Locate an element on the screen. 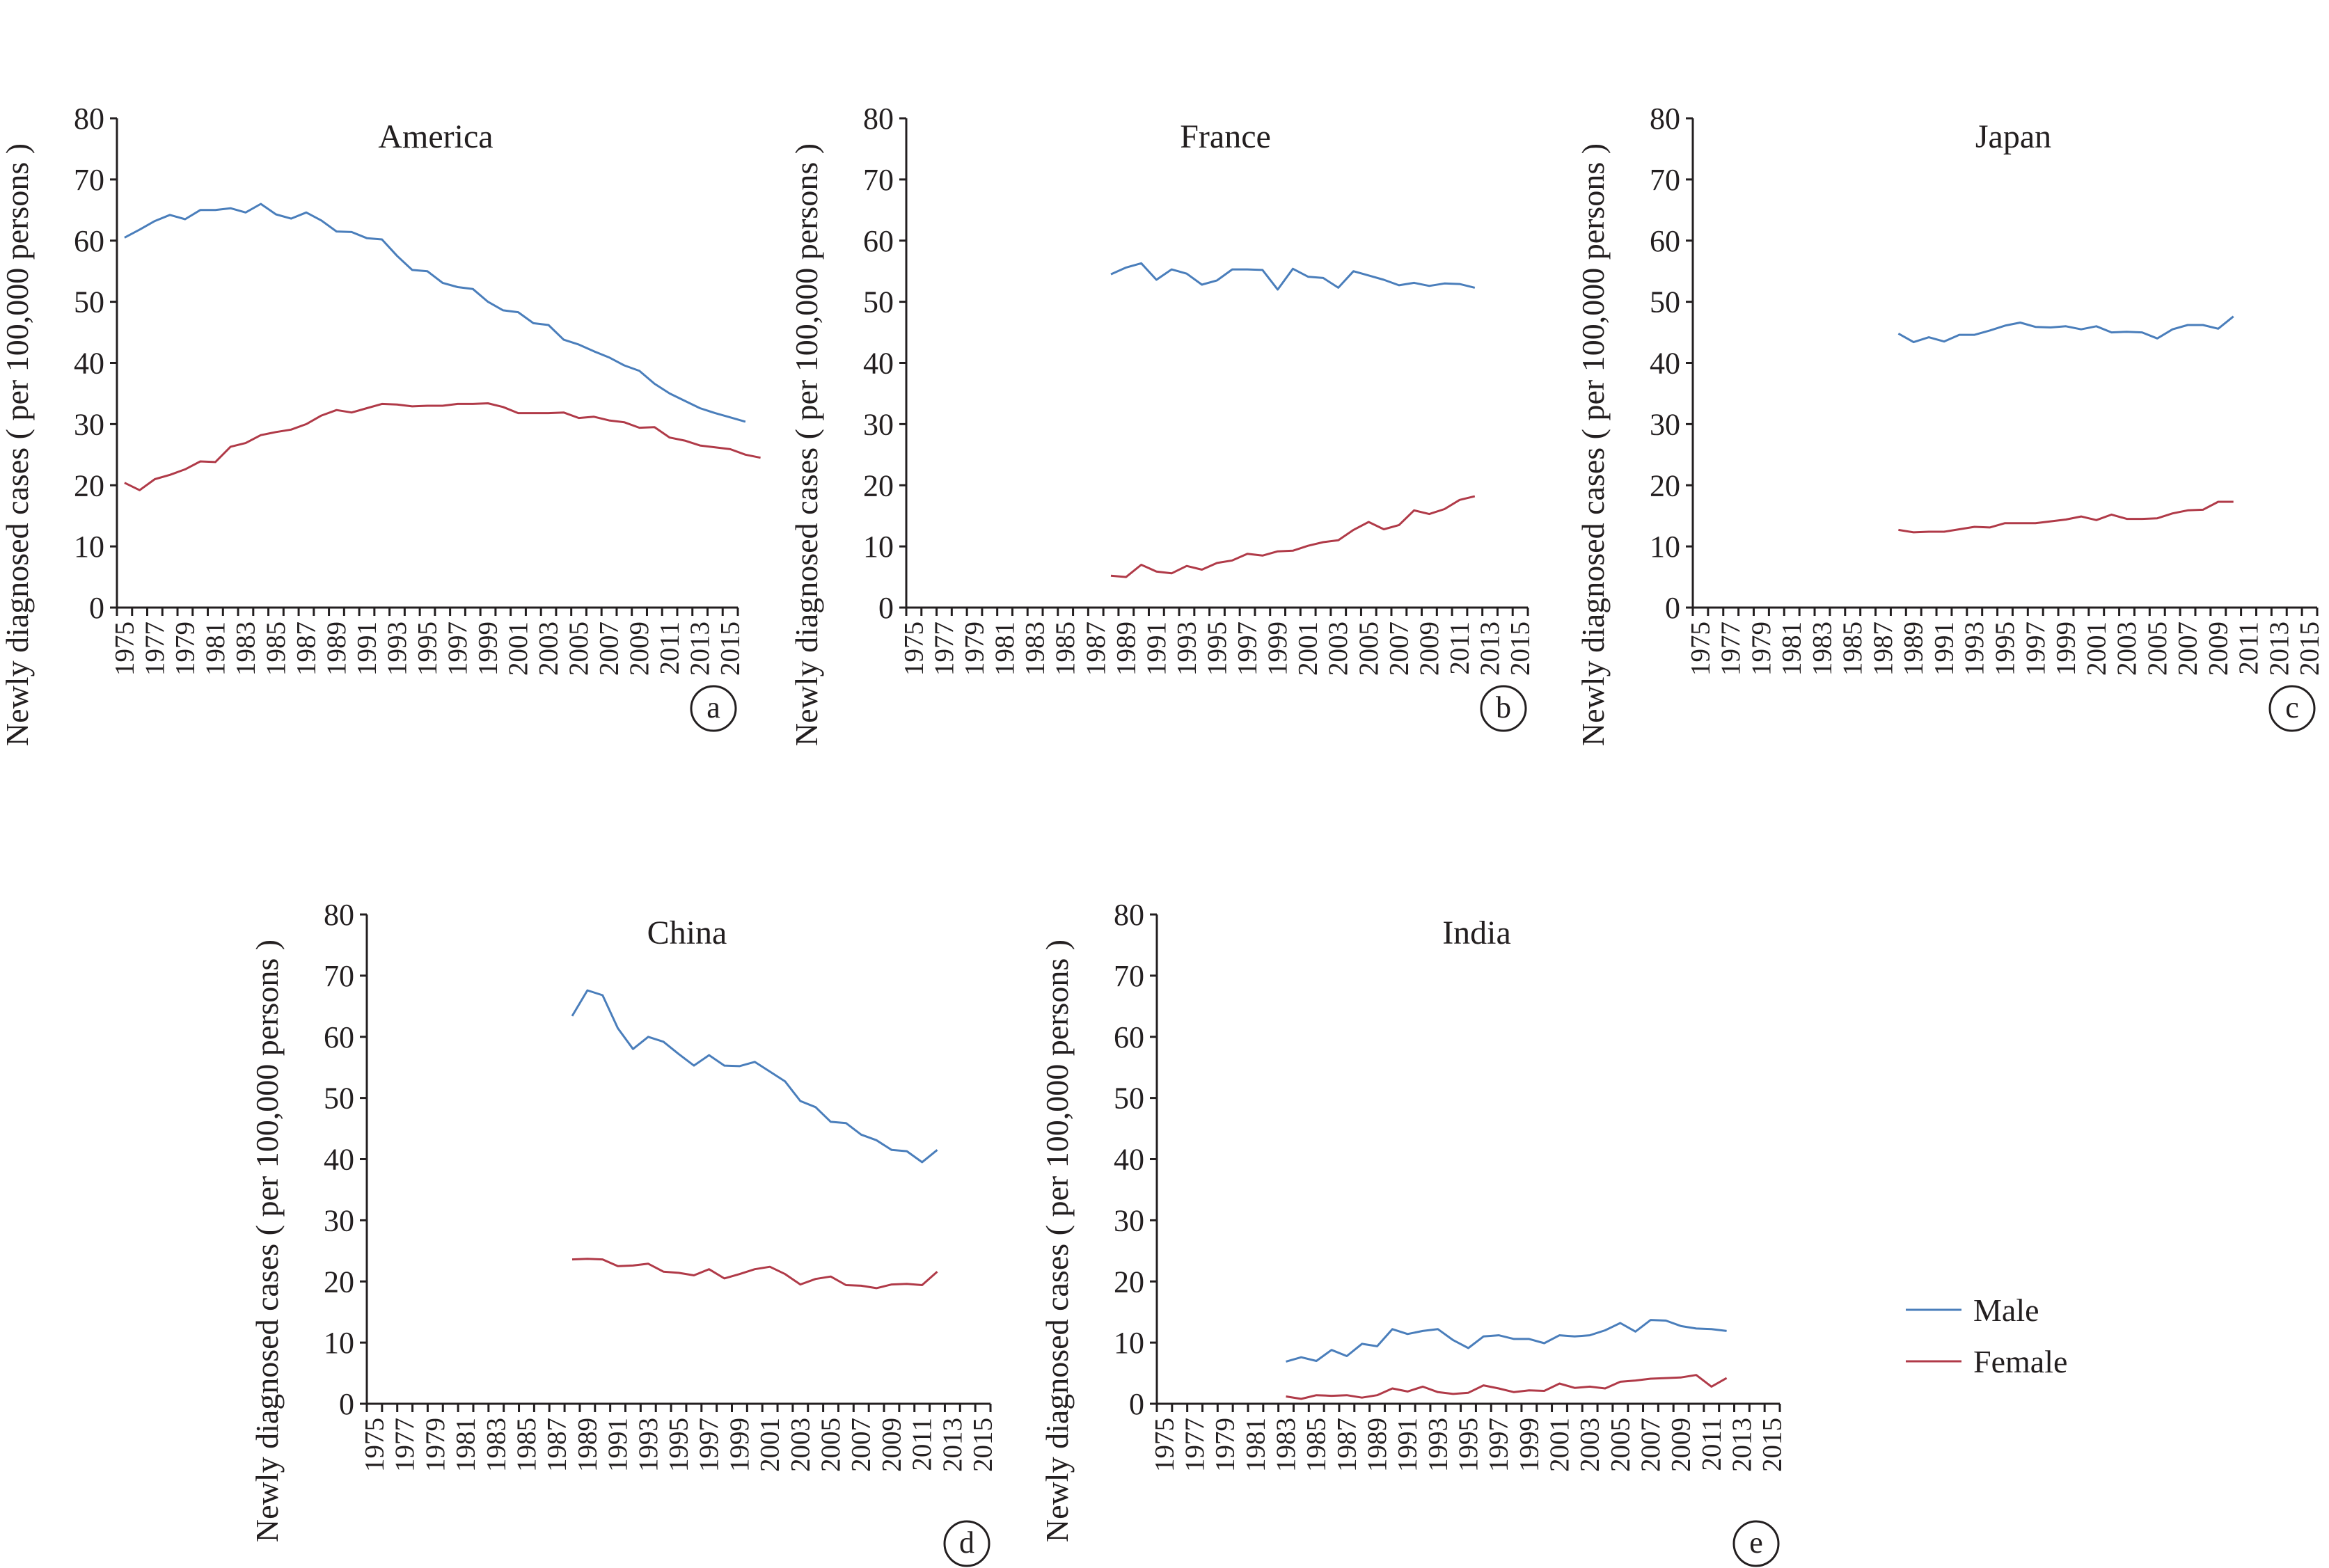  chart-title: France is located at coordinates (1226, 136).